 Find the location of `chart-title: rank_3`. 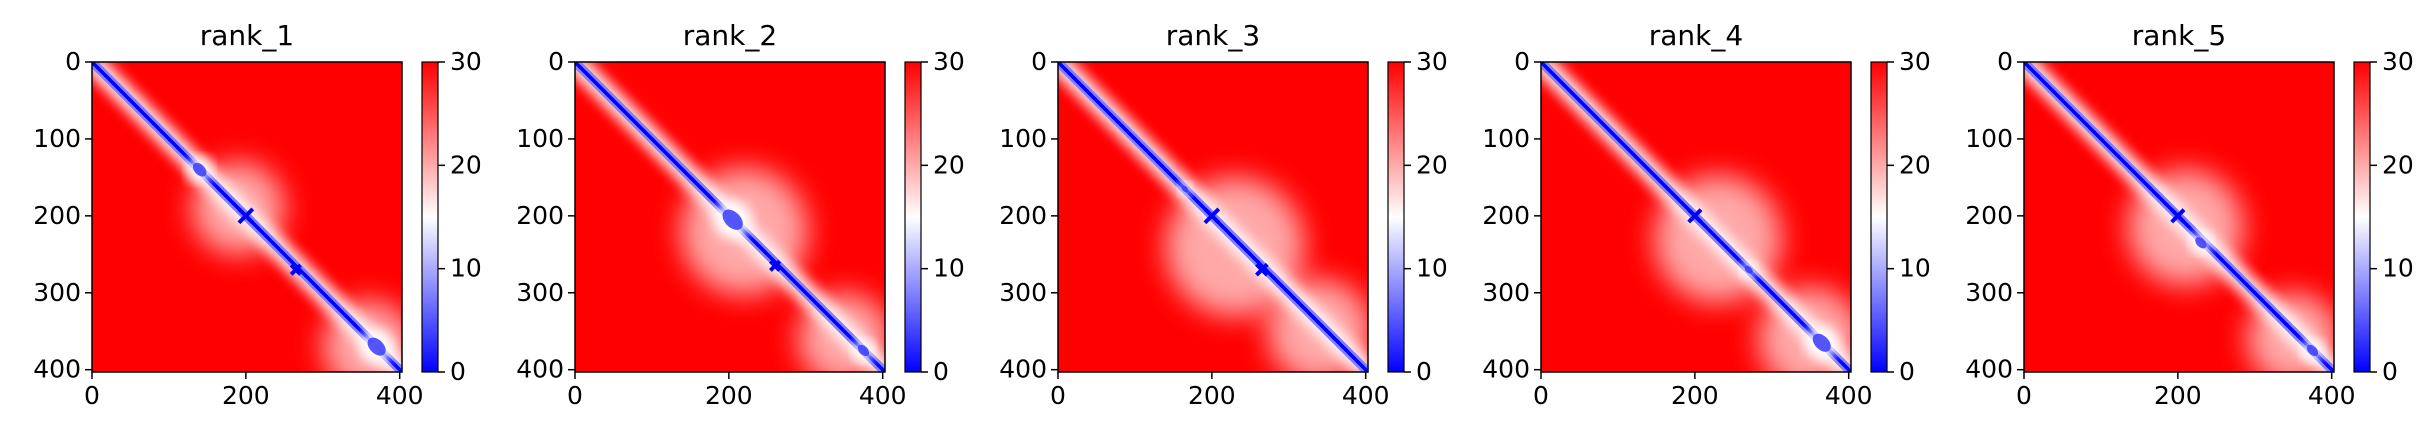

chart-title: rank_3 is located at coordinates (1213, 35).